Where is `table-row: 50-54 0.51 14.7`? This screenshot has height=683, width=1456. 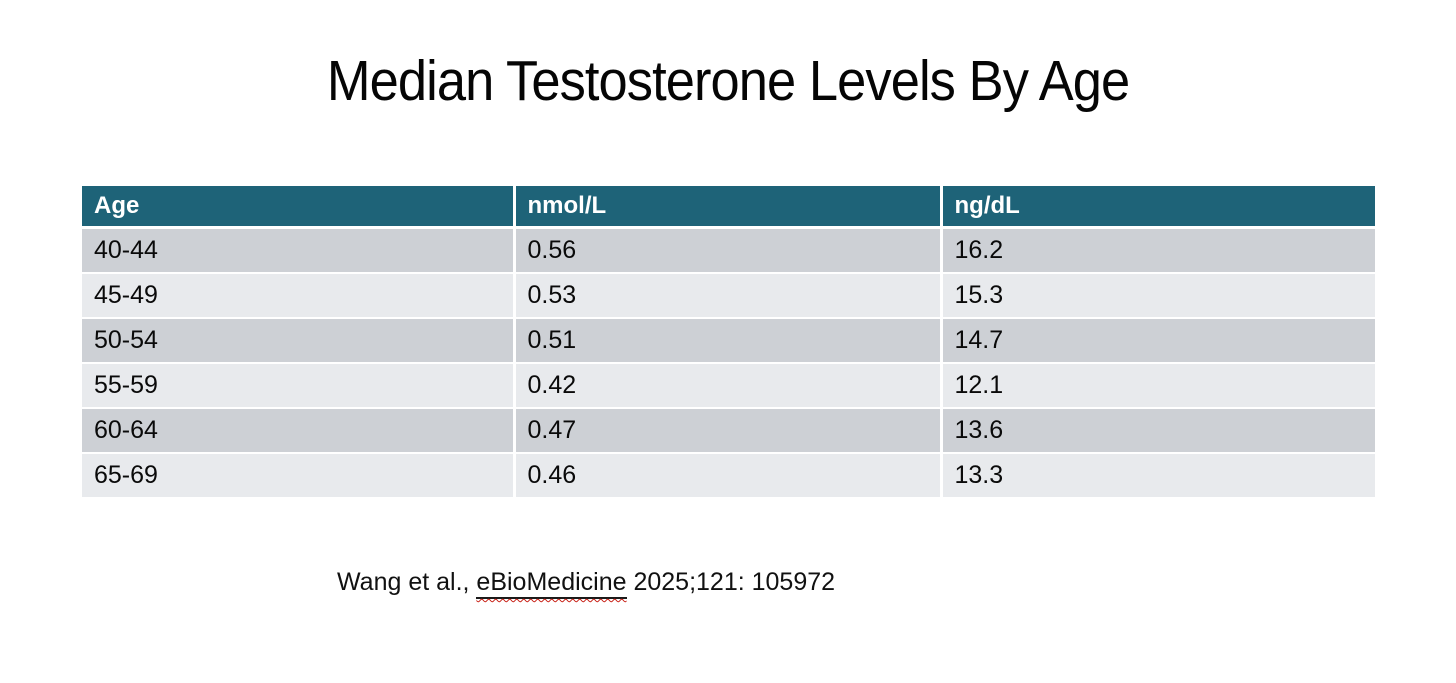 table-row: 50-54 0.51 14.7 is located at coordinates (728, 341).